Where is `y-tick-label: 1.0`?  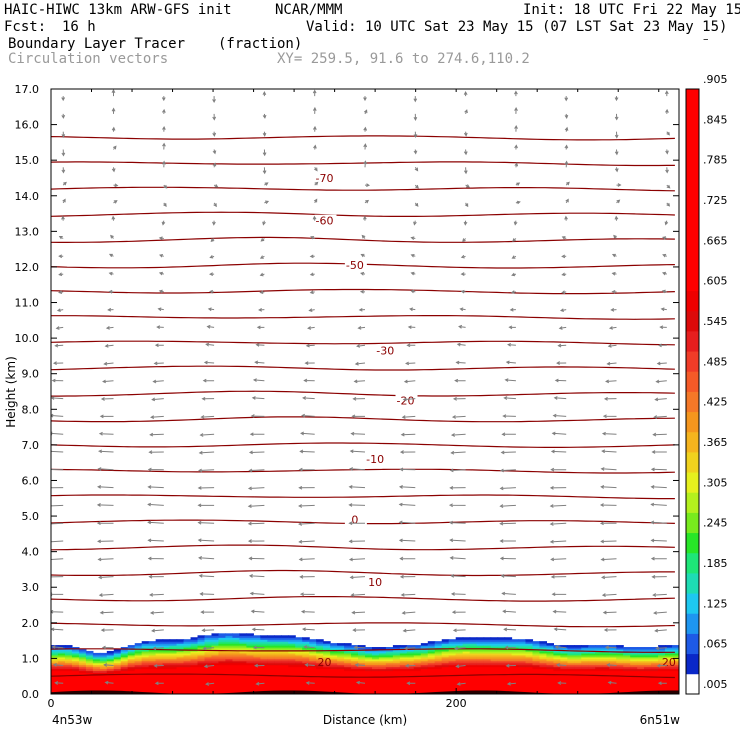 y-tick-label: 1.0 is located at coordinates (31, 658).